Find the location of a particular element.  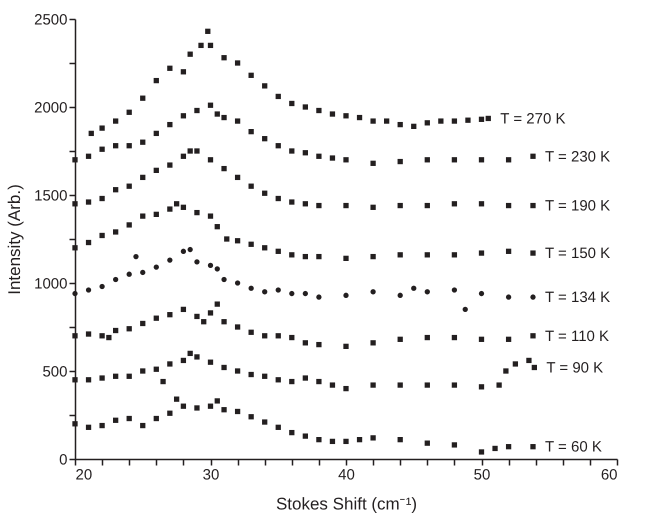

x-tick-label: 40 is located at coordinates (346, 475).